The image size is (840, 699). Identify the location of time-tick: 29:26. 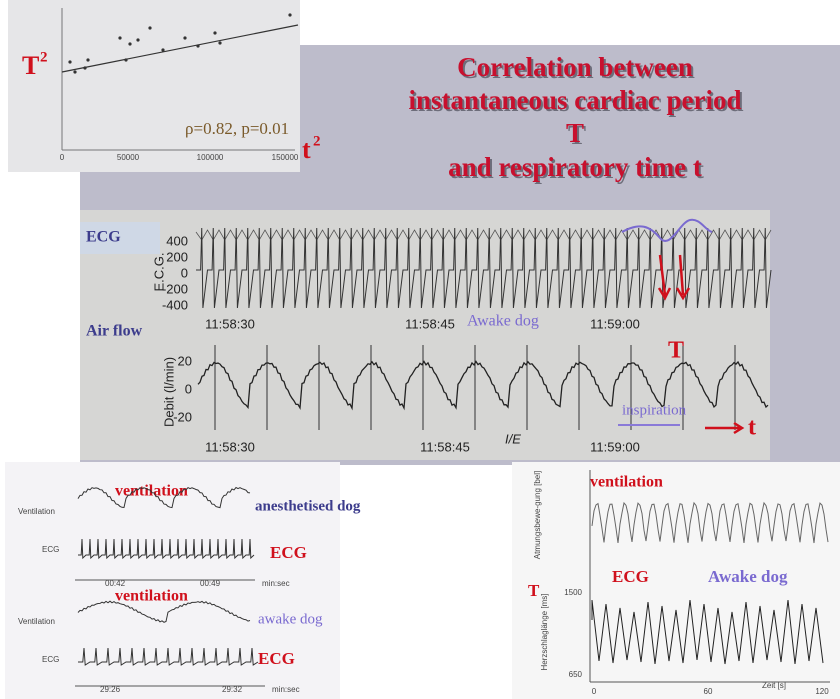
(110, 689).